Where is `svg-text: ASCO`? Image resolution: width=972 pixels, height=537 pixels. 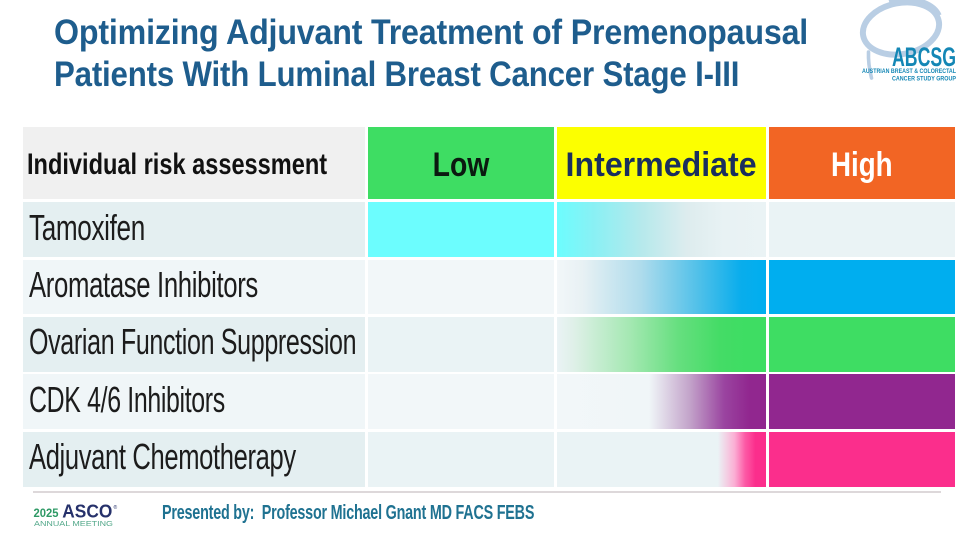 svg-text: ASCO is located at coordinates (87, 512).